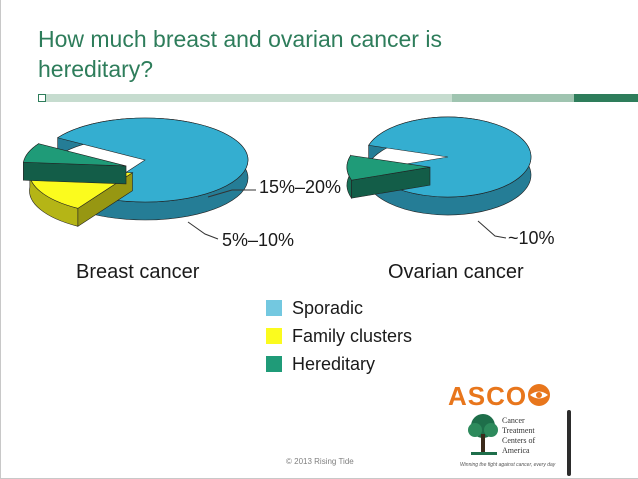 Image resolution: width=638 pixels, height=479 pixels. I want to click on ovarian-slice-hereditary, so click(388, 168).